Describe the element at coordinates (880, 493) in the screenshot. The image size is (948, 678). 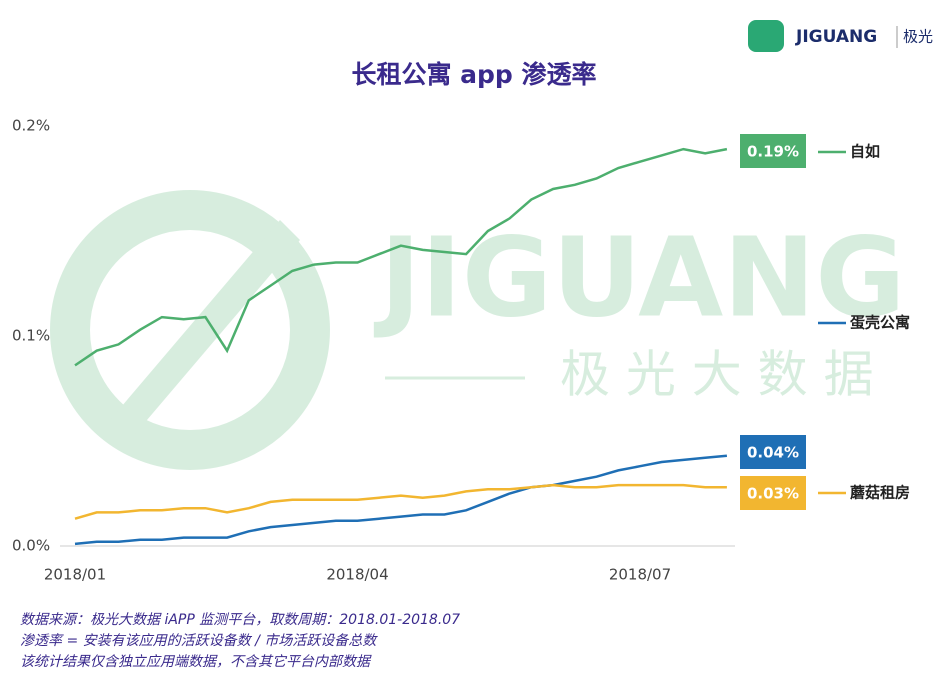
I see `legend-label: 蘑菇租房` at that location.